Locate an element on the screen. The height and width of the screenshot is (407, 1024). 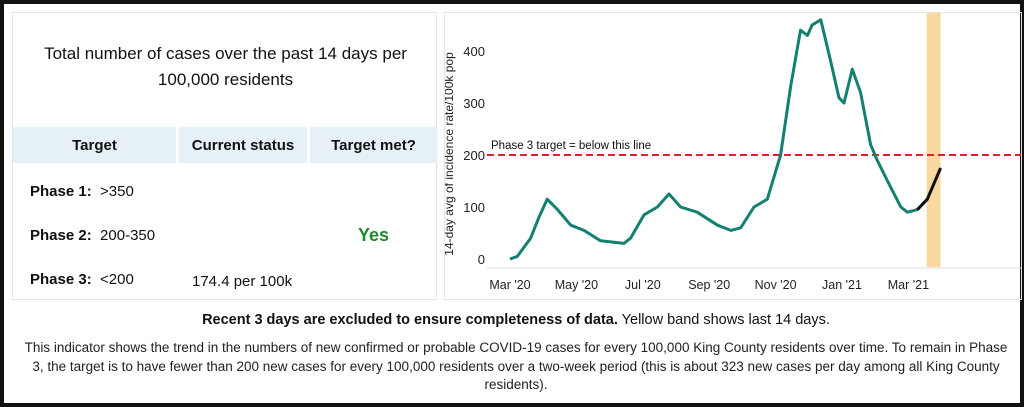
header-target-met: Target met? is located at coordinates (373, 145).